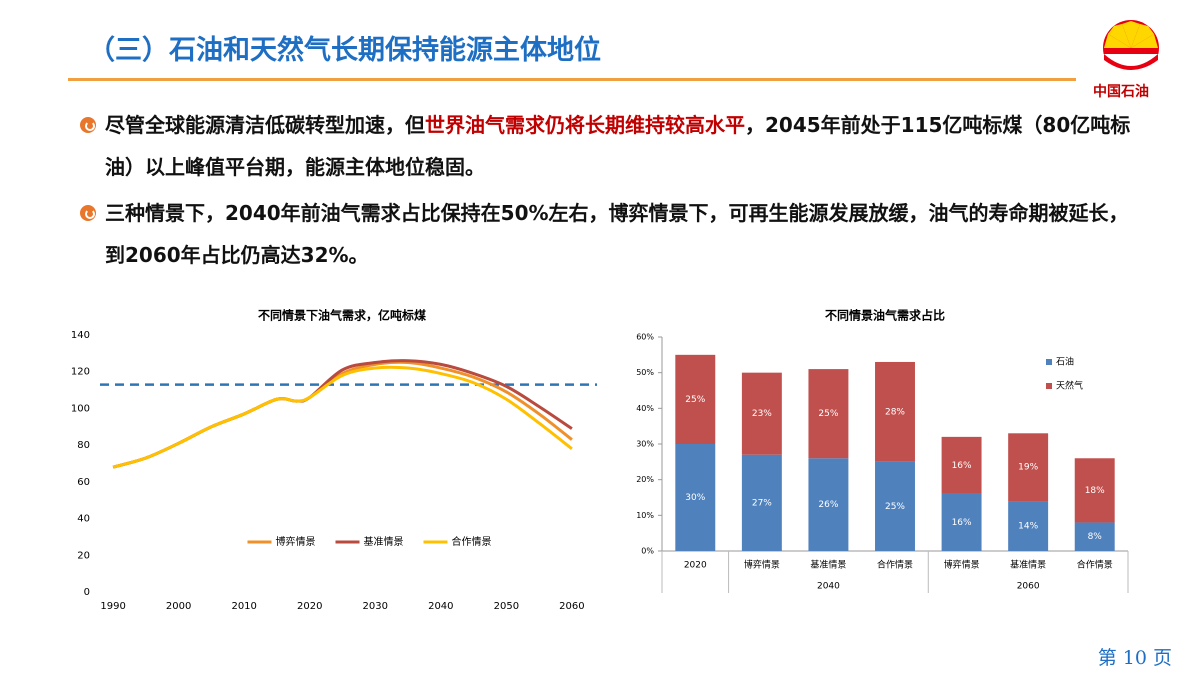 The height and width of the screenshot is (675, 1200). I want to click on y-tick-label: 80, so click(83, 445).